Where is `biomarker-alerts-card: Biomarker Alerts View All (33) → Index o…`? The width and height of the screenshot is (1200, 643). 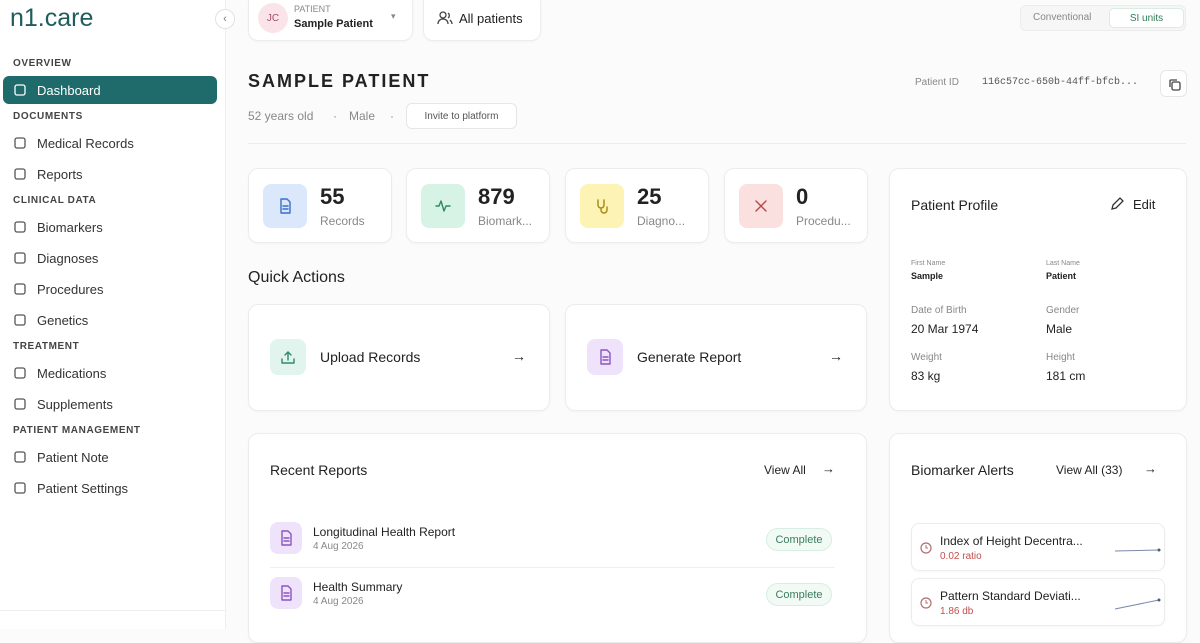
biomarker-alerts-card: Biomarker Alerts View All (33) → Index o… is located at coordinates (1038, 538).